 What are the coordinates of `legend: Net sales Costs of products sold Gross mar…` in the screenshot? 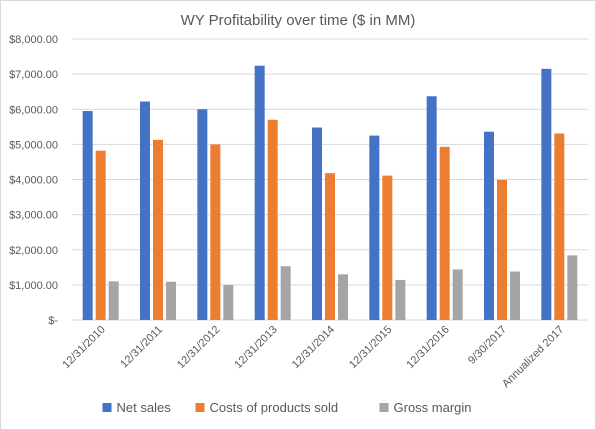 It's located at (287, 407).